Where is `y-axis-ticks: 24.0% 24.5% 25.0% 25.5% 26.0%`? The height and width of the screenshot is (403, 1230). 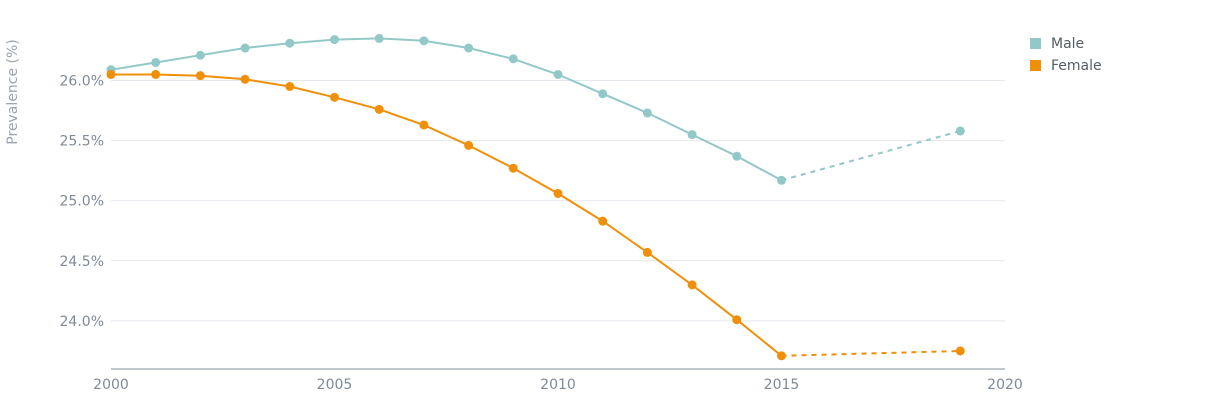
y-axis-ticks: 24.0% 24.5% 25.0% 25.5% 26.0% is located at coordinates (82, 201).